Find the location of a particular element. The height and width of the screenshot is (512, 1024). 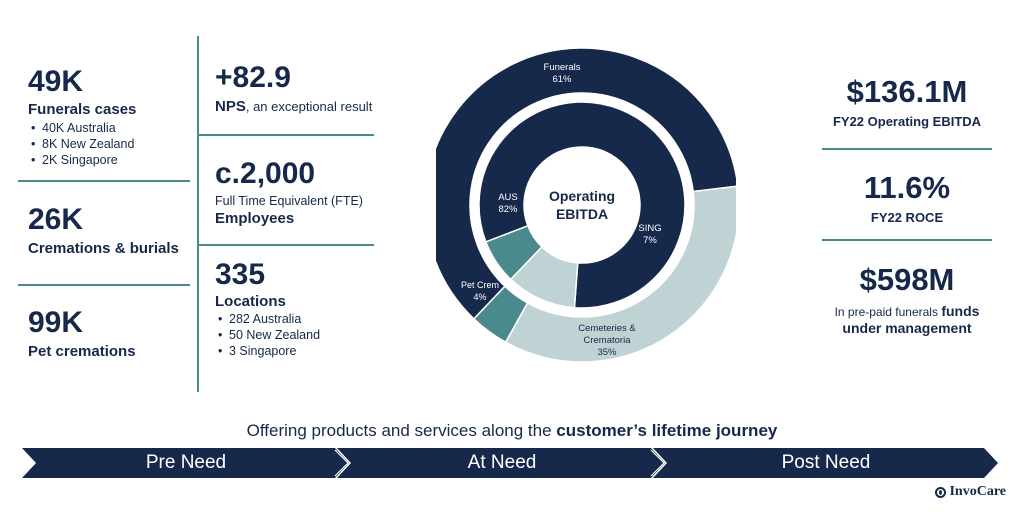

locations-label: Locations is located at coordinates (250, 301).